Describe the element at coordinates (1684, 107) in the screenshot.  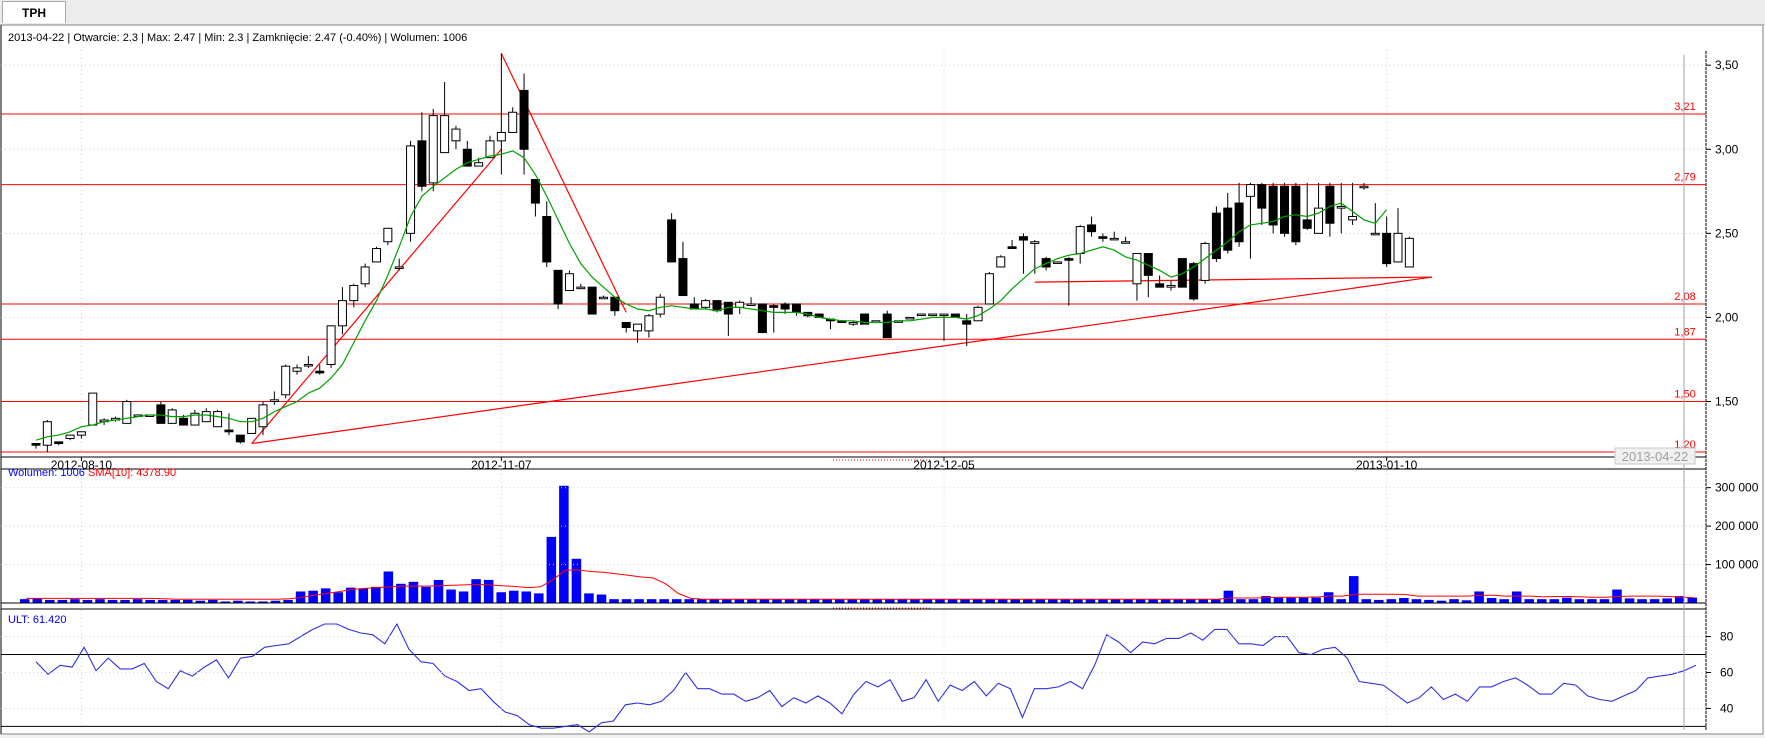
I see `level-label: 3,21` at that location.